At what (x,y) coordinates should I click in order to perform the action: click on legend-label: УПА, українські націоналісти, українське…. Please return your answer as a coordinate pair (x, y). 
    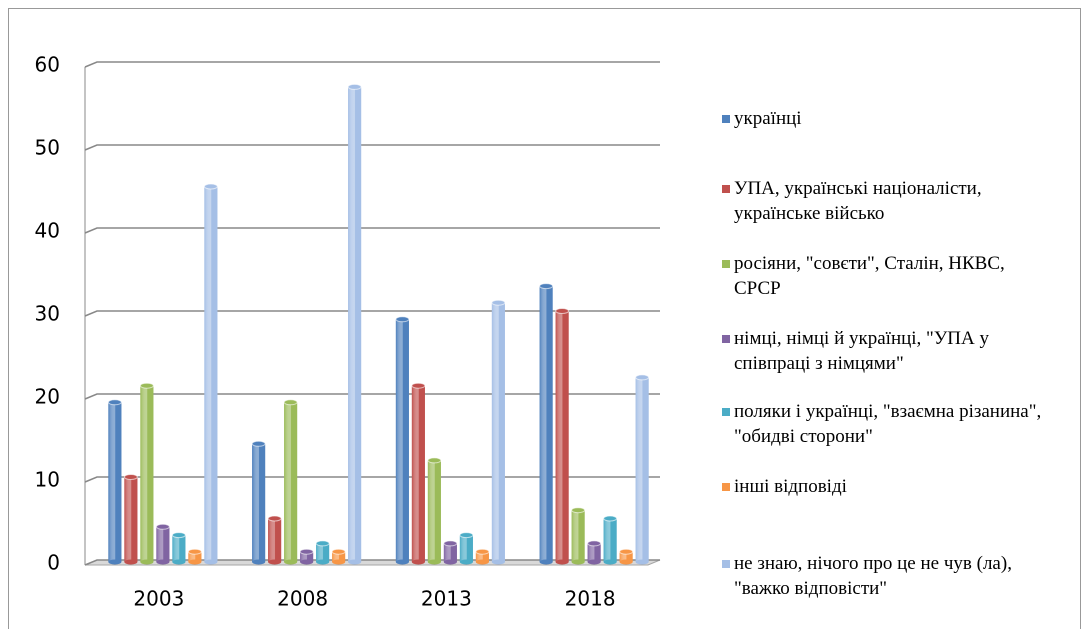
    Looking at the image, I should click on (858, 201).